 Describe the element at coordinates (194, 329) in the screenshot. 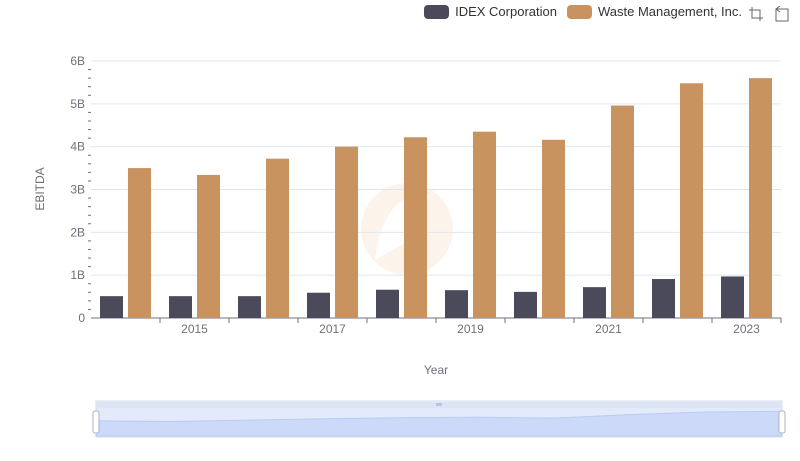

I see `x-tick-label: 2015` at that location.